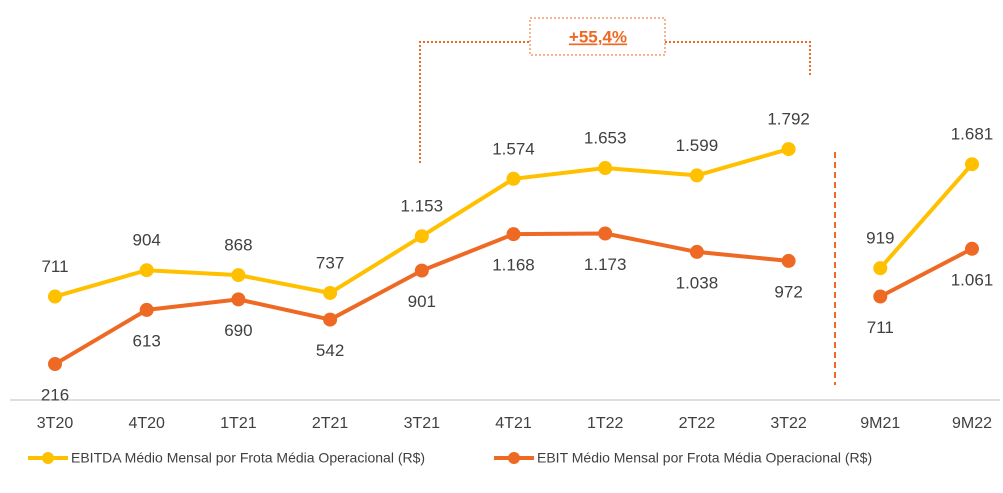  Describe the element at coordinates (513, 265) in the screenshot. I see `data-label: 1.168` at that location.